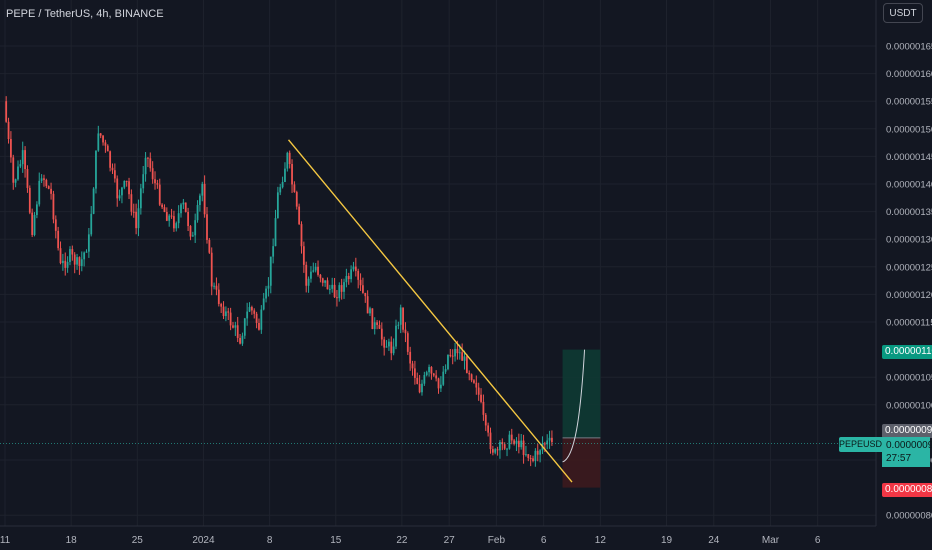 The image size is (932, 550). What do you see at coordinates (450, 540) in the screenshot?
I see `time-tick-label: 27` at bounding box center [450, 540].